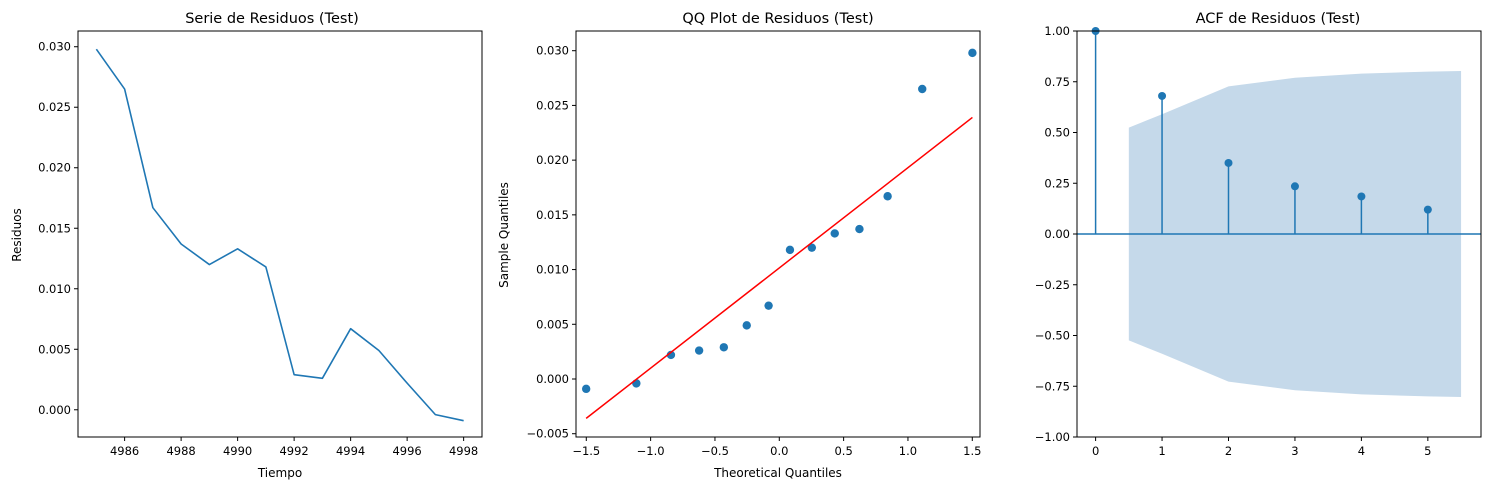  What do you see at coordinates (1052, 386) in the screenshot?
I see `y-tick-label: −0.75` at bounding box center [1052, 386].